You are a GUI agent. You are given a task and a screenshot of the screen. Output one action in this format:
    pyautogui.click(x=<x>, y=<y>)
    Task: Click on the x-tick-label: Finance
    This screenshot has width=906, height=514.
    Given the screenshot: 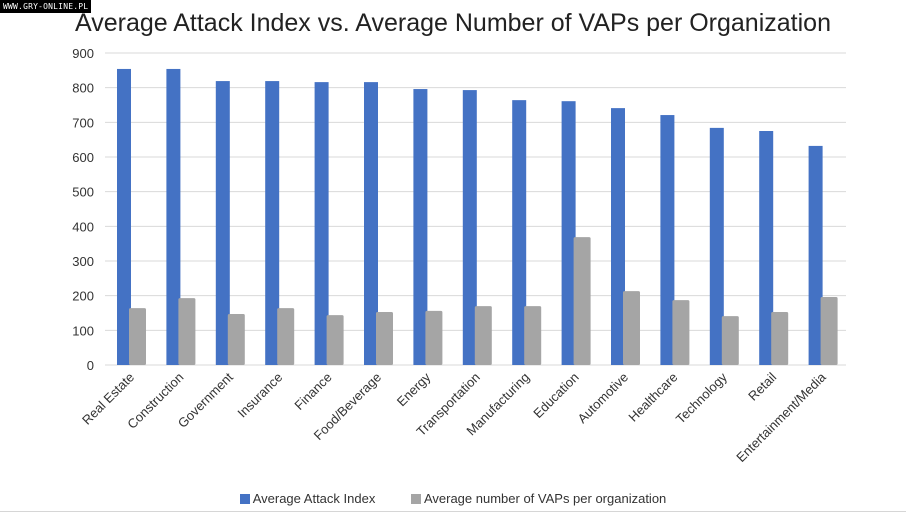 What is the action you would take?
    pyautogui.click(x=312, y=391)
    